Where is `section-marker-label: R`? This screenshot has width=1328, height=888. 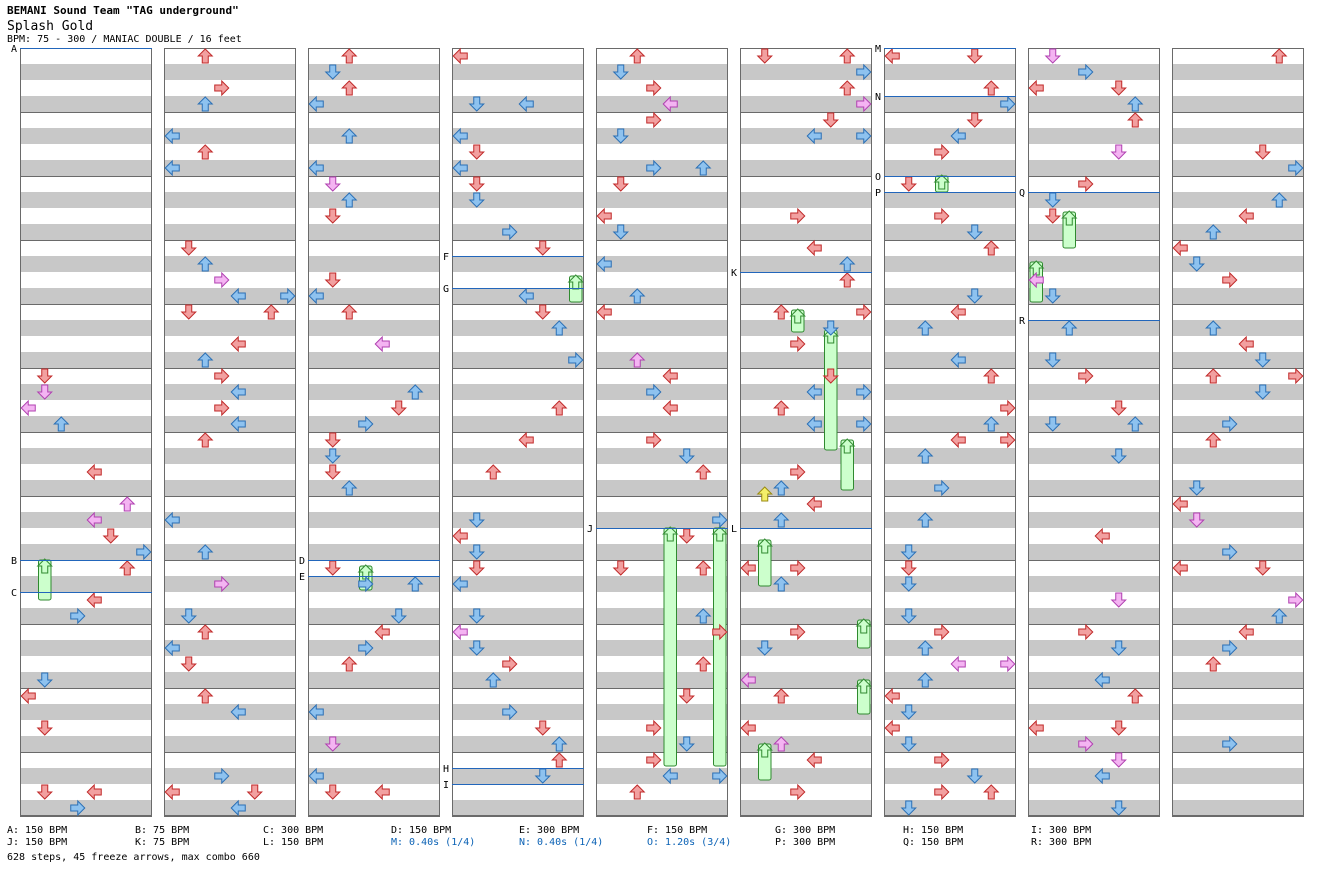 section-marker-label: R is located at coordinates (1022, 321).